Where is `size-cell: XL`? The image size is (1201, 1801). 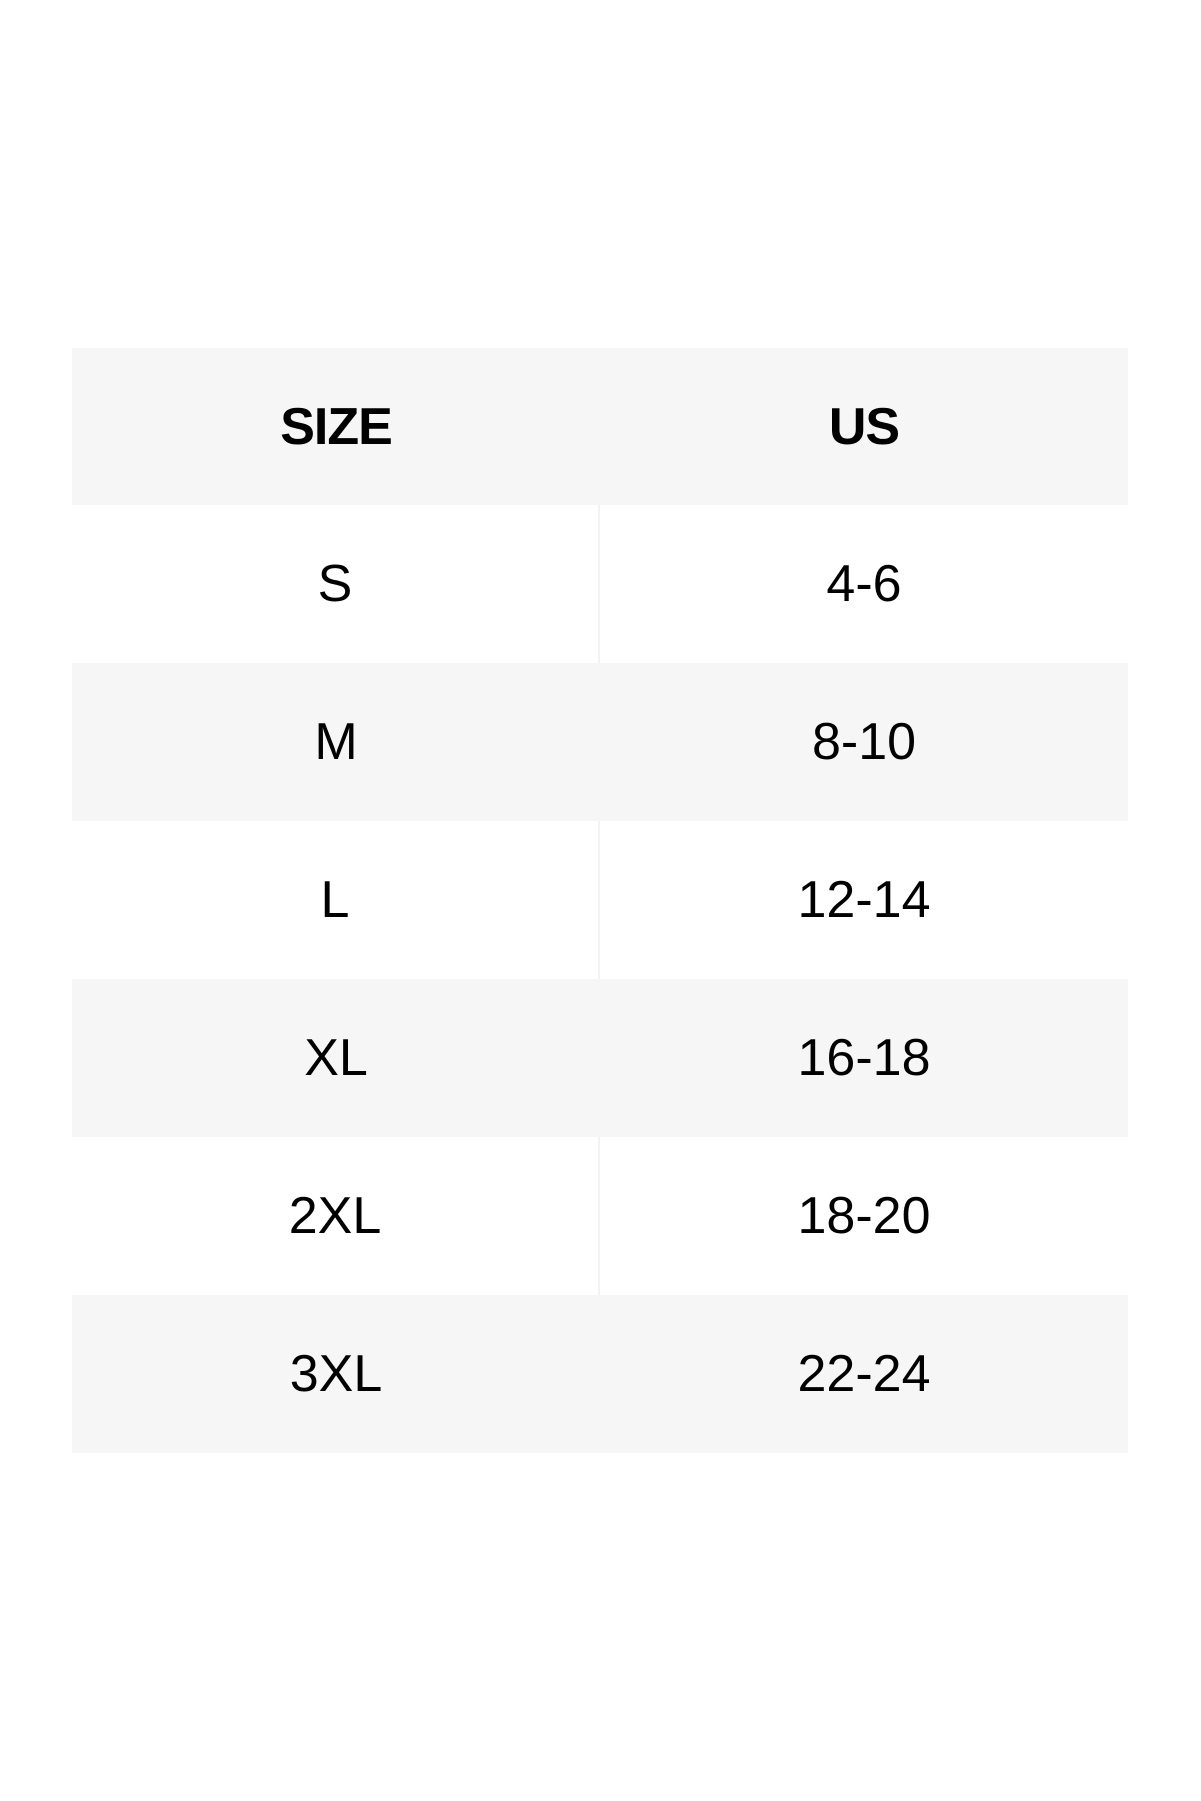
size-cell: XL is located at coordinates (336, 1058).